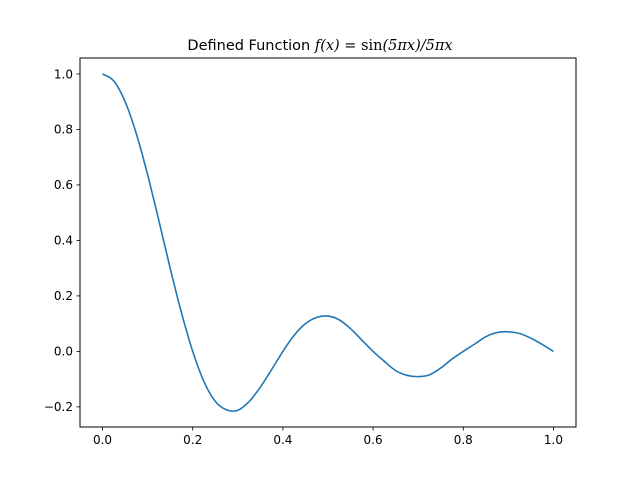  What do you see at coordinates (63, 130) in the screenshot?
I see `y-tick-label: 0.8` at bounding box center [63, 130].